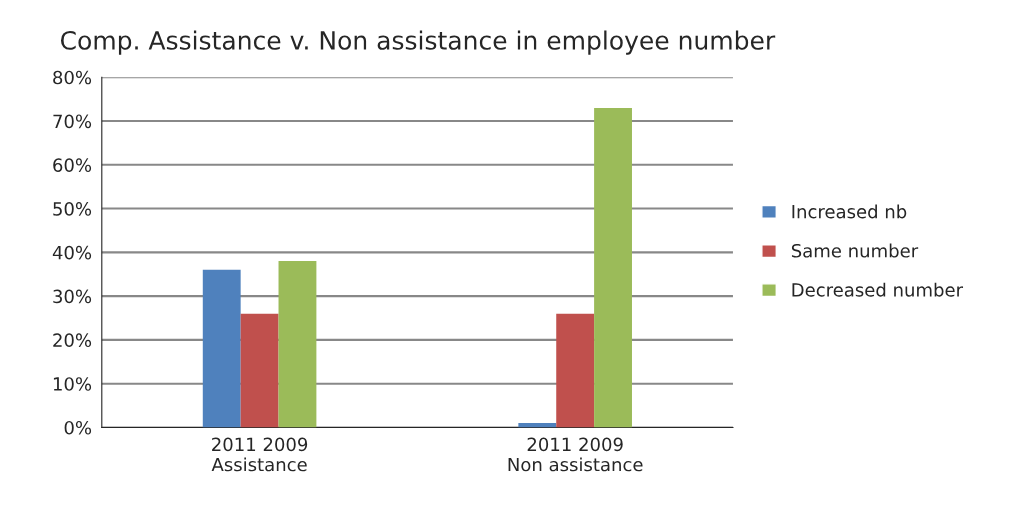  I want to click on y-tick-label: 50%, so click(72, 209).